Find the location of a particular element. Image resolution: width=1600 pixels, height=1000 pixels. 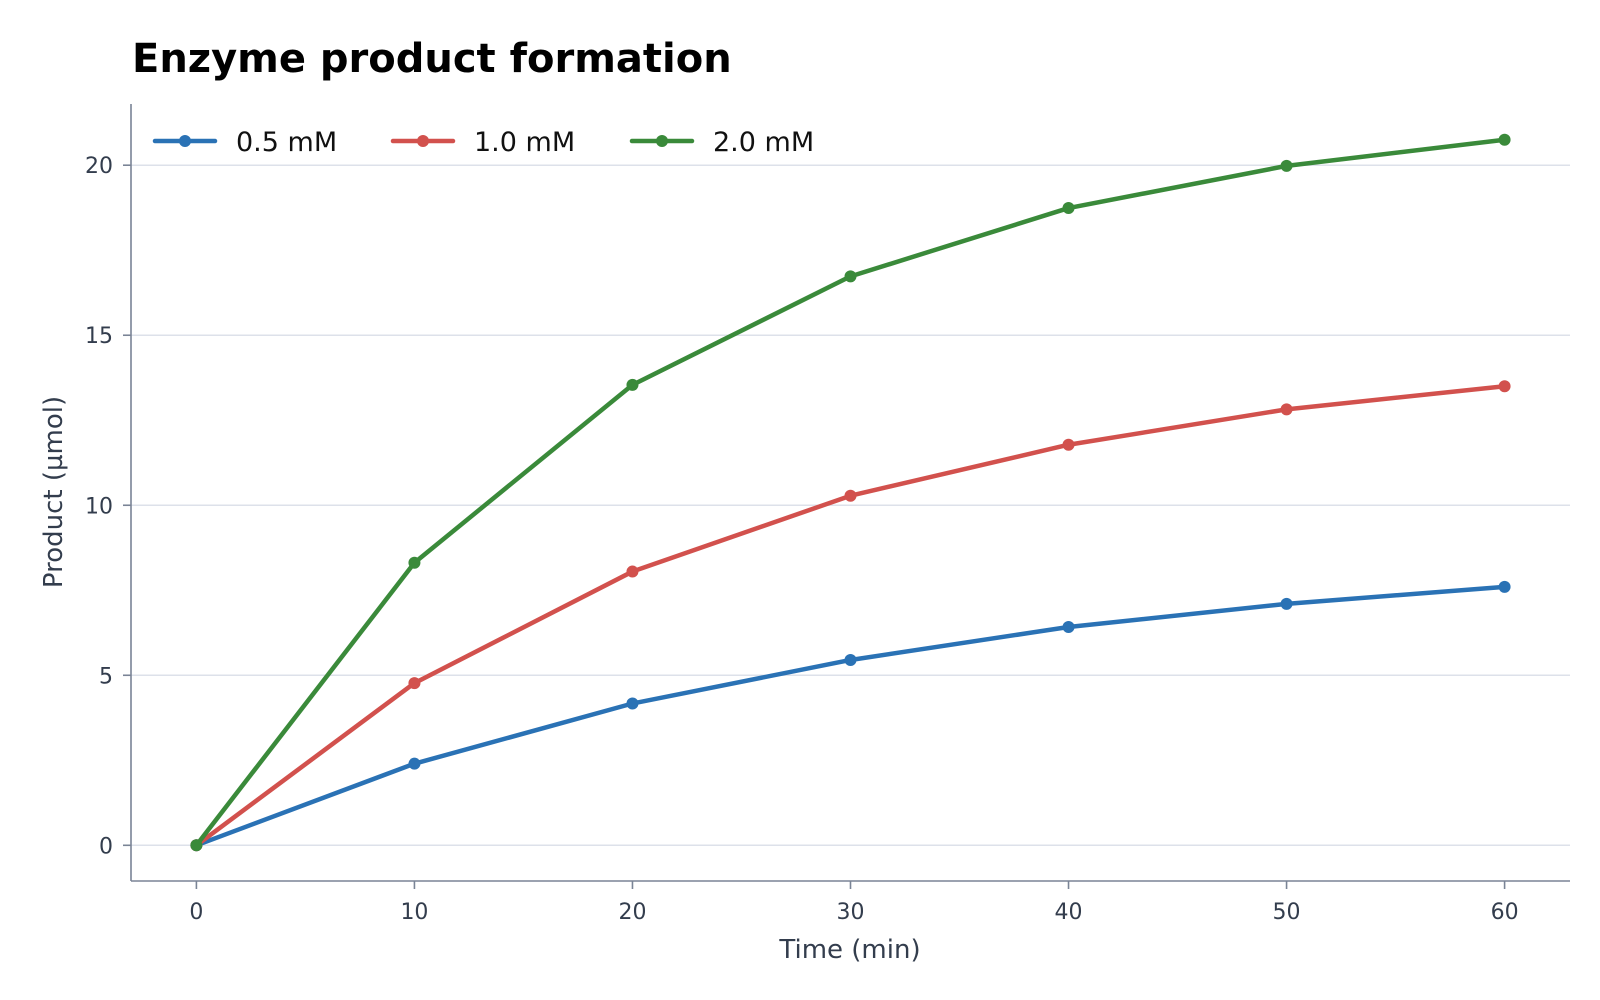

x-tick-label: 40 is located at coordinates (1069, 912).